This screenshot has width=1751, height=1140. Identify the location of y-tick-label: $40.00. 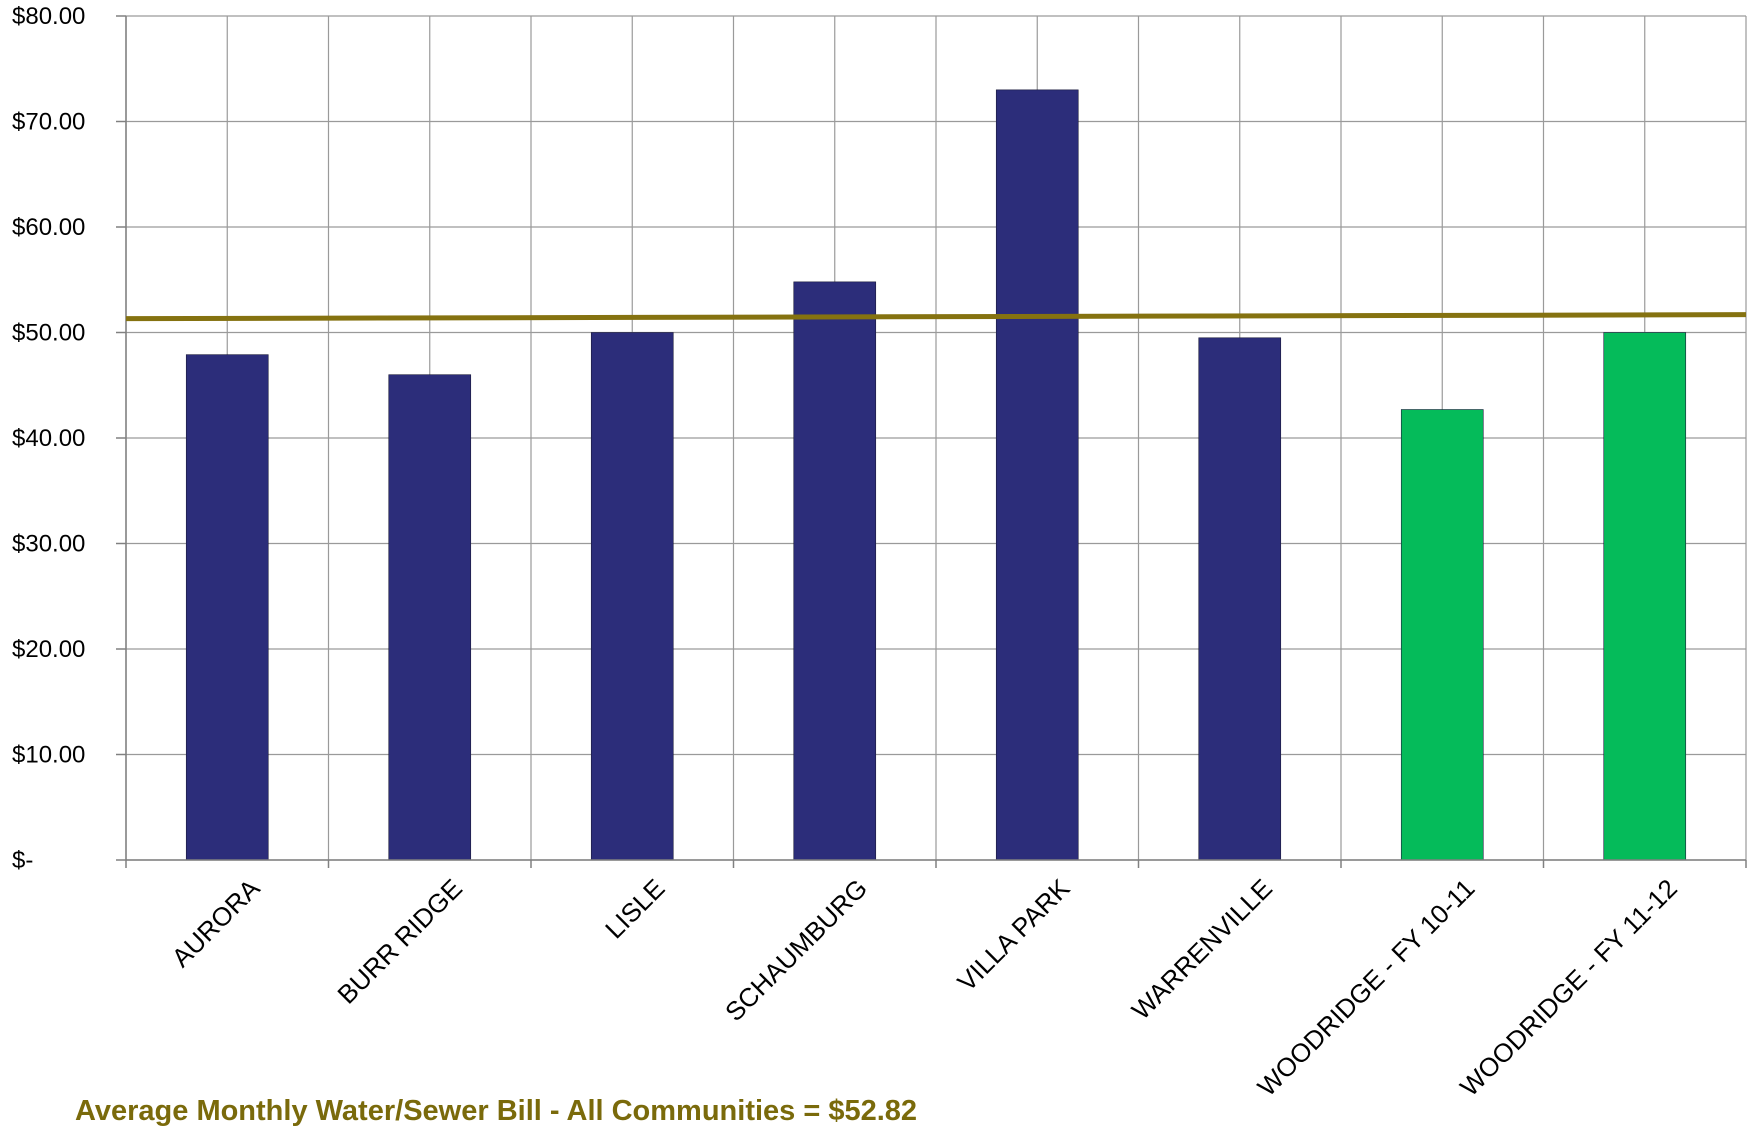
(48, 438).